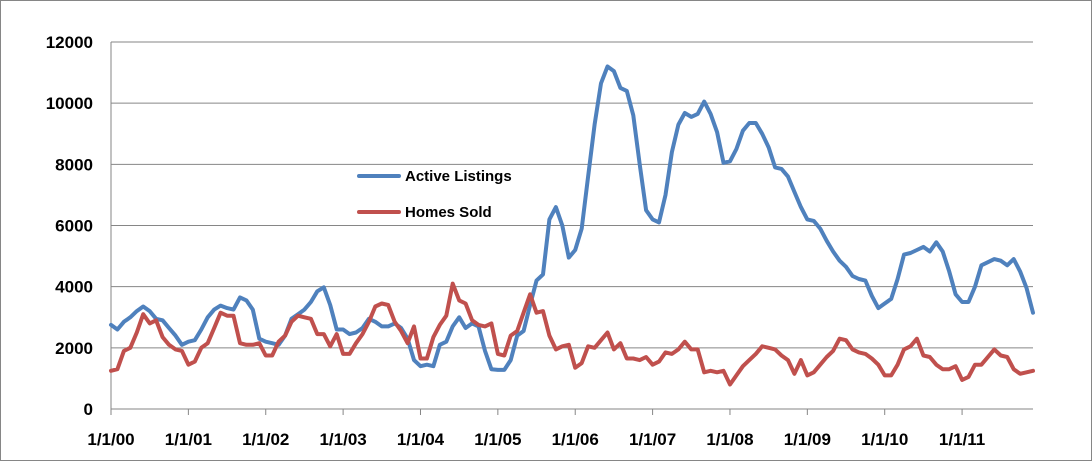  I want to click on x-tick-label: 1/1/05, so click(497, 439).